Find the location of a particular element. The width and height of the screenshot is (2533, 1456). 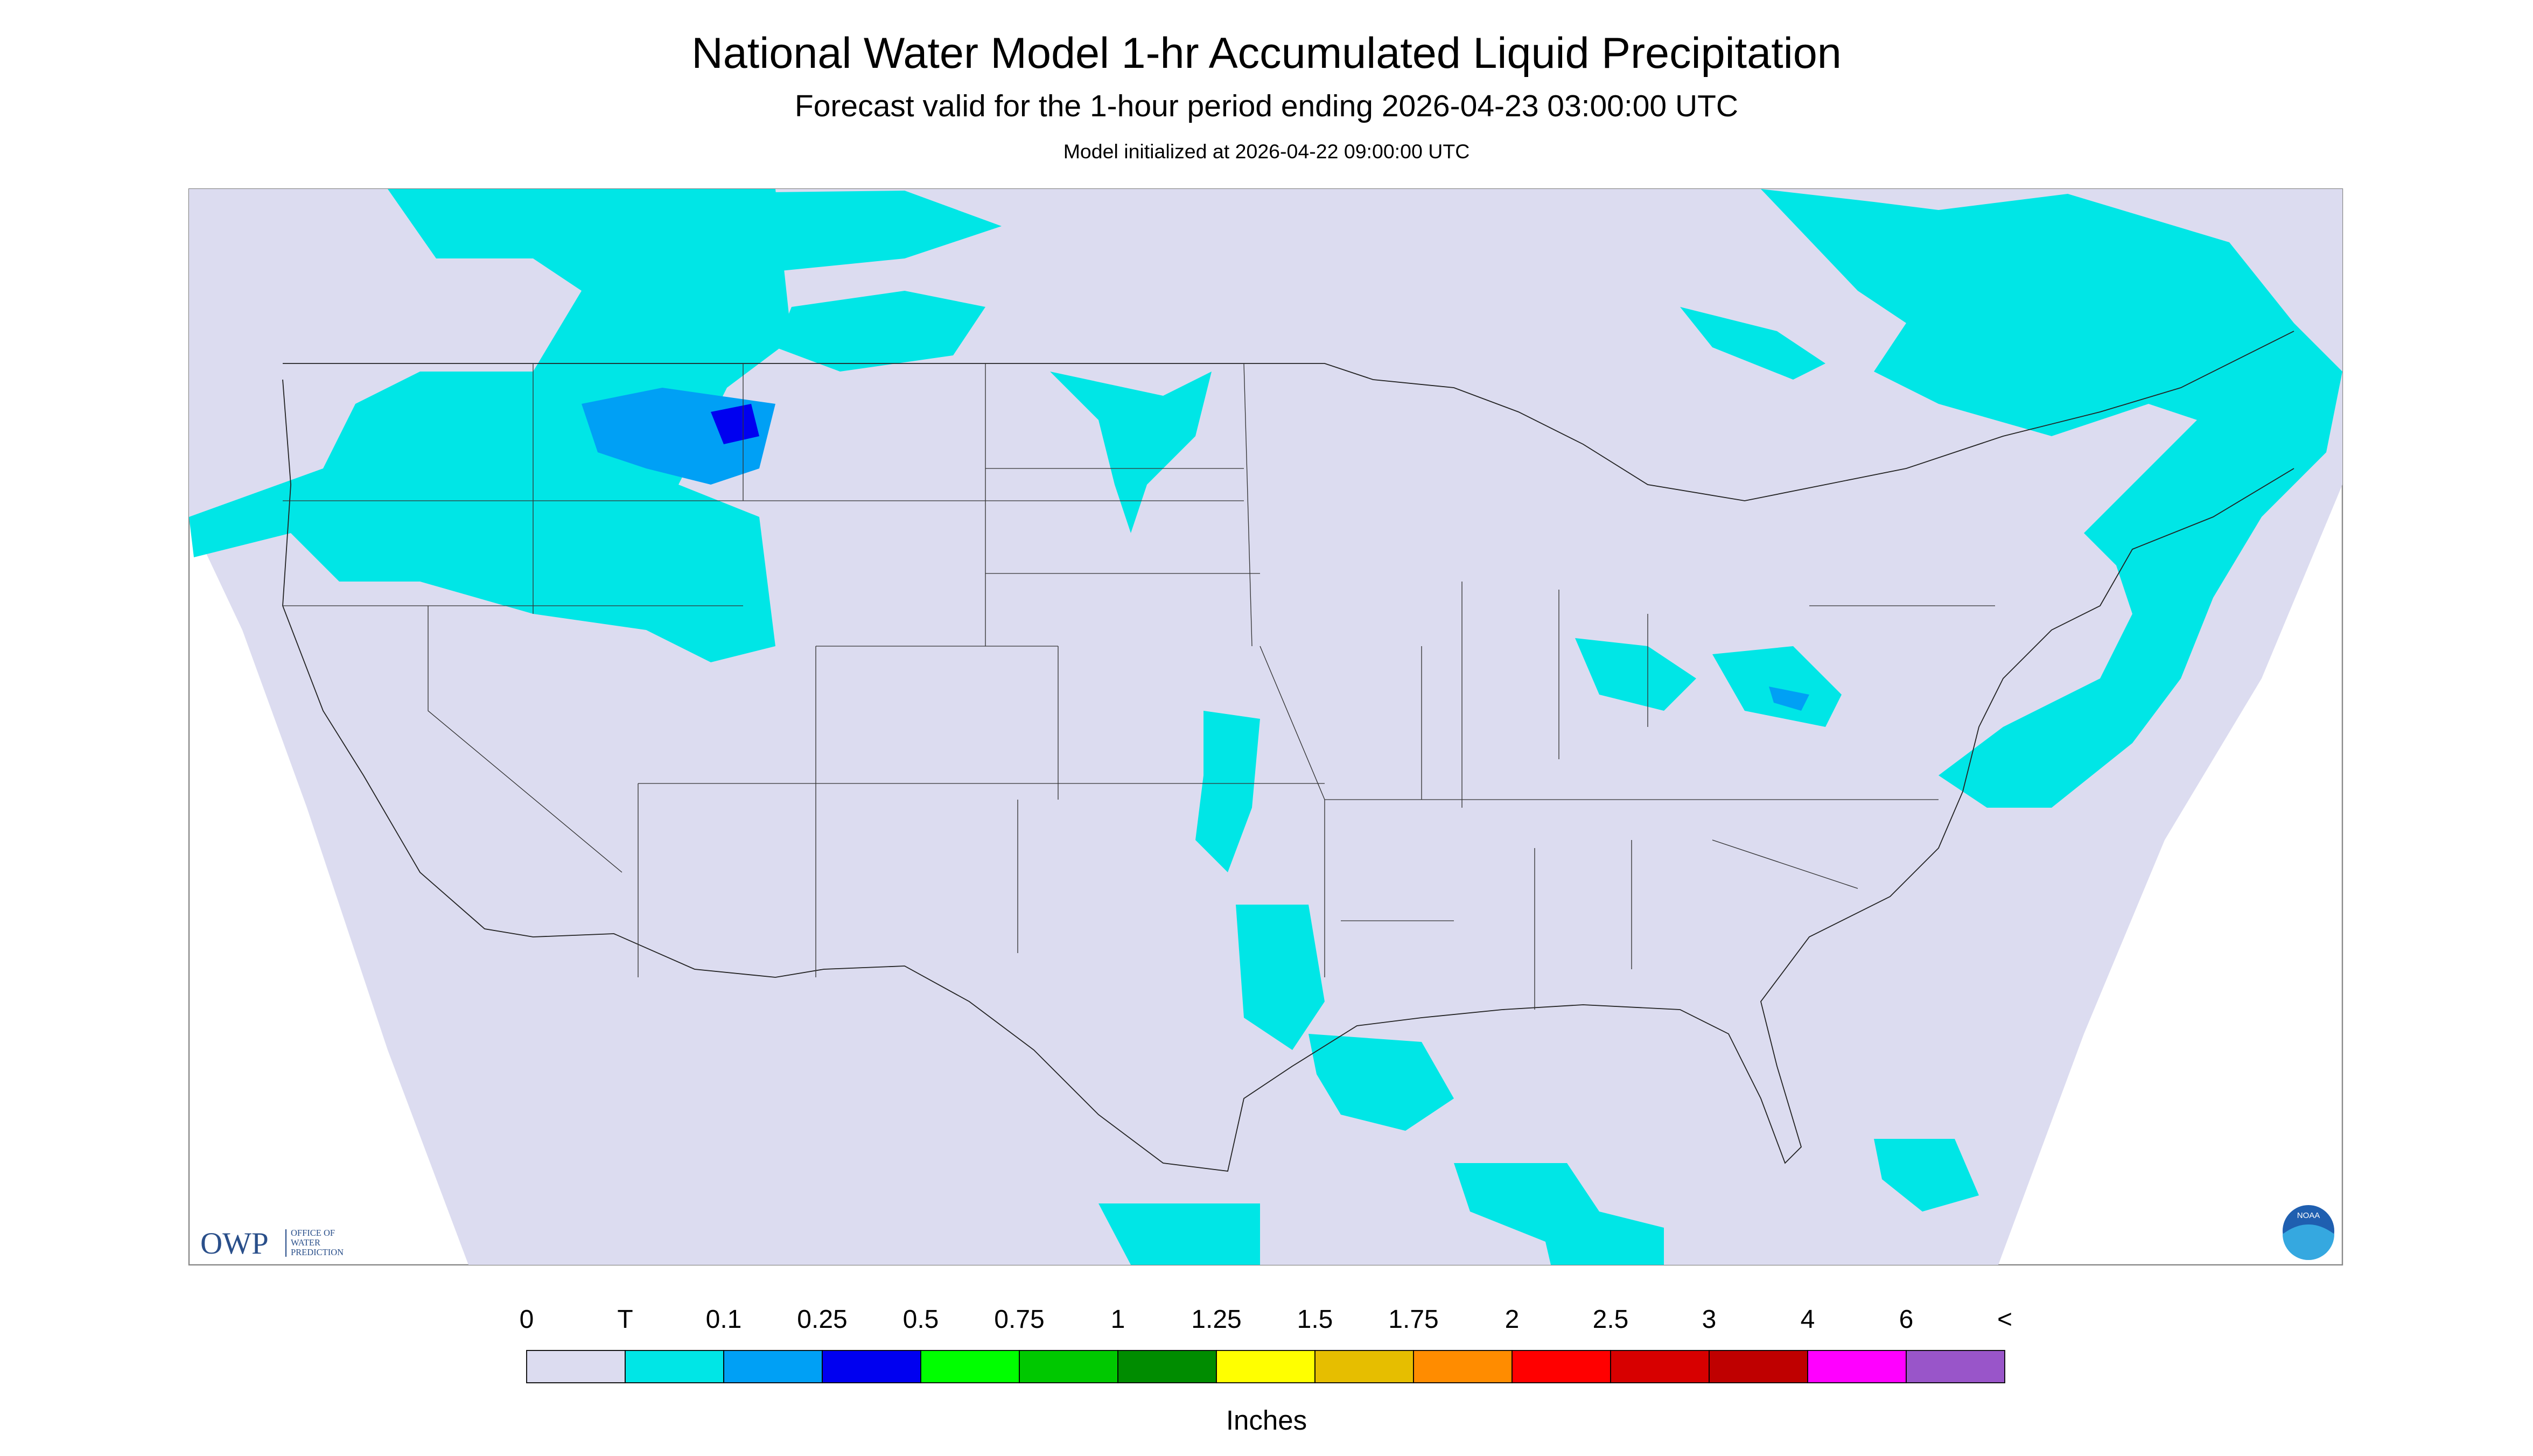

rain-ohio-valley is located at coordinates (1777, 686).